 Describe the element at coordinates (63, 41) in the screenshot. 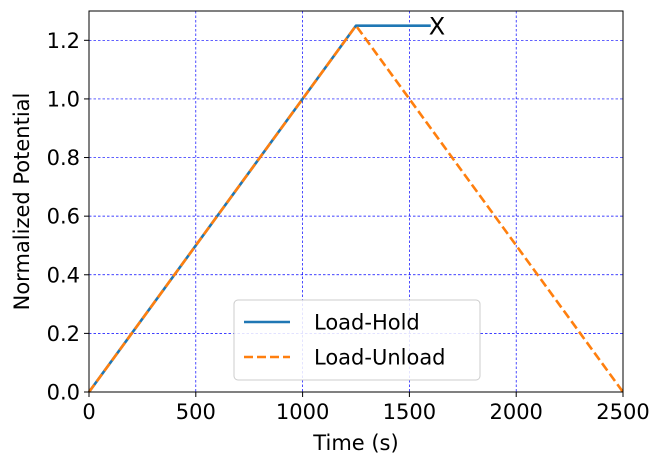

I see `y-tick-label-6: 1.2` at that location.